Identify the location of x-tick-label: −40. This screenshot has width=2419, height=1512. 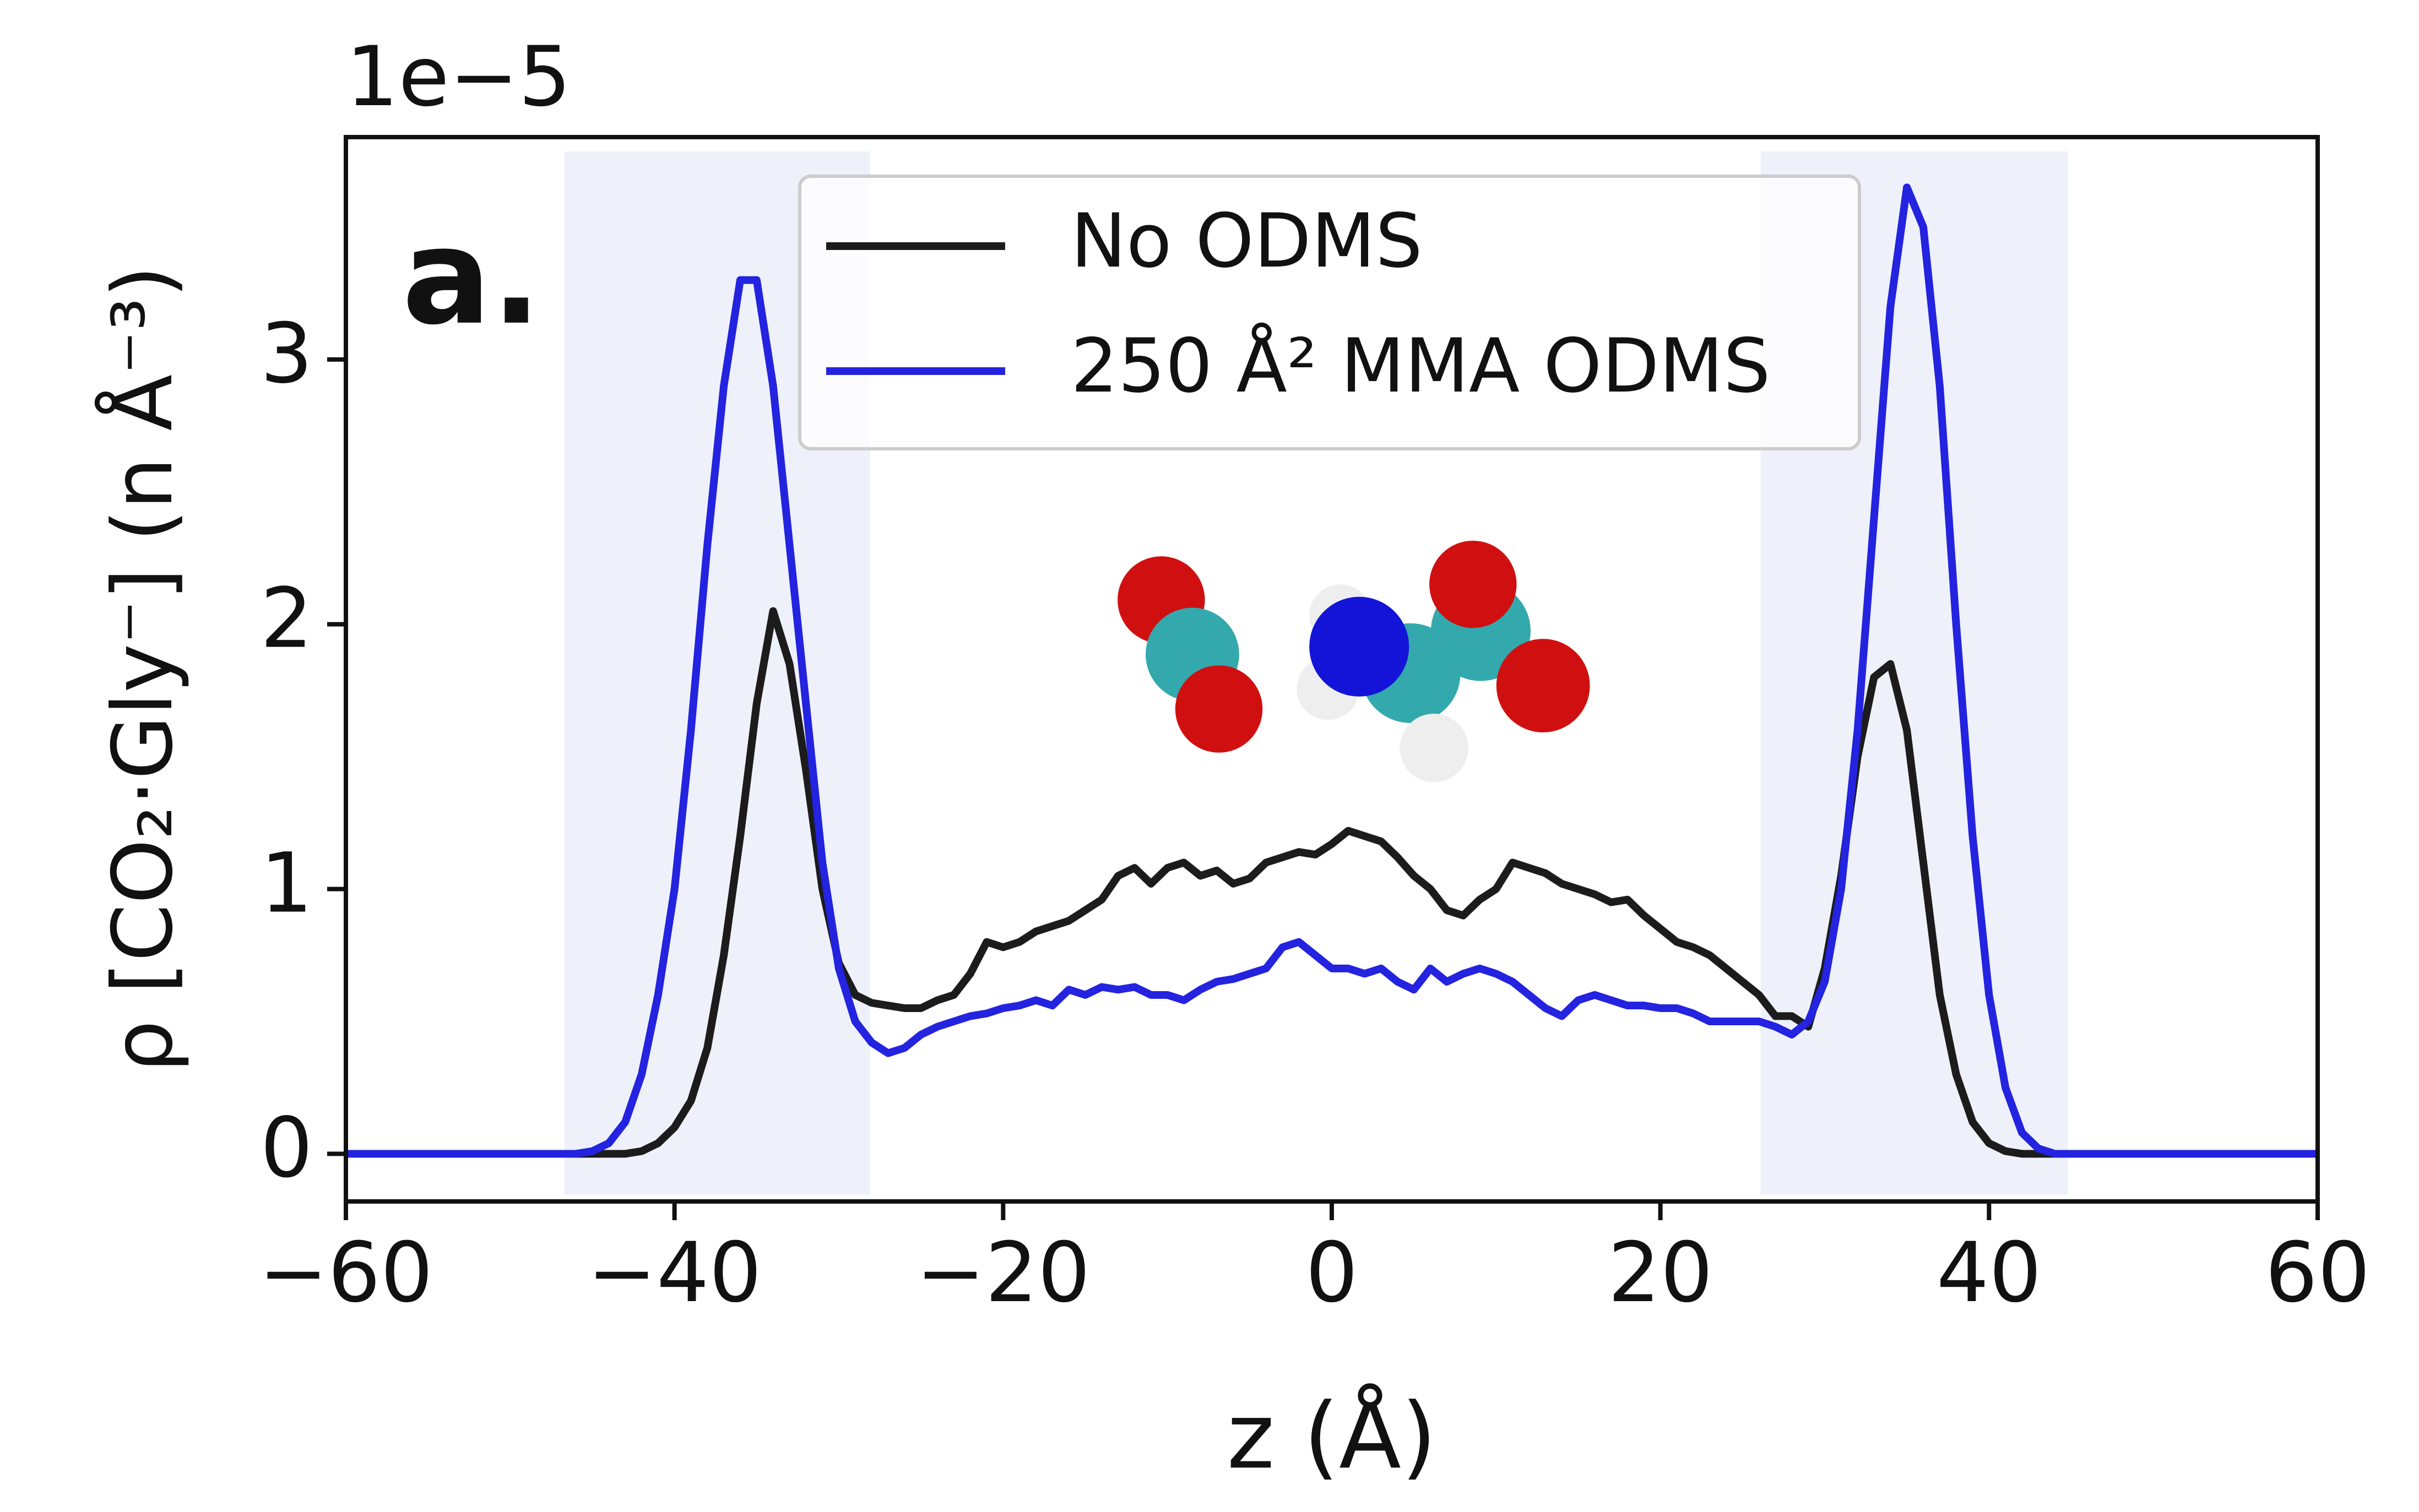
(675, 1273).